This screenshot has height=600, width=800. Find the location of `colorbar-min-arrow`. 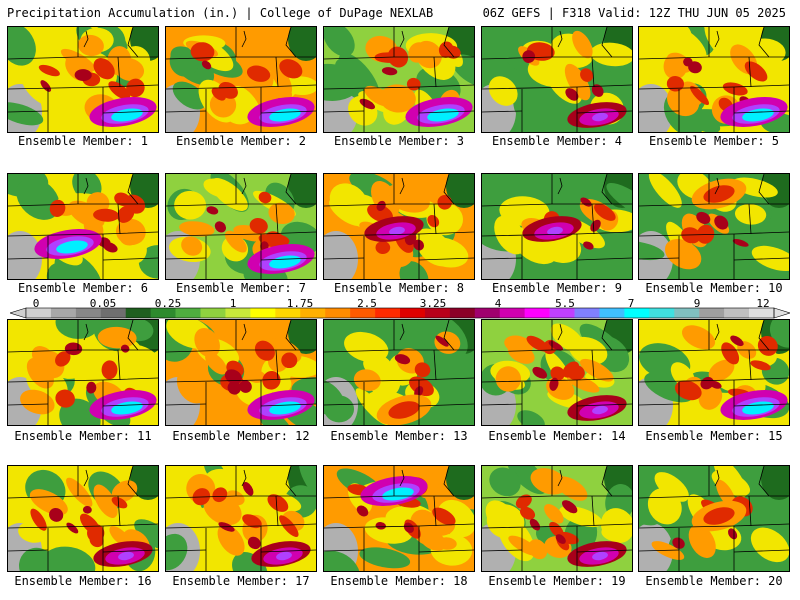

colorbar-min-arrow is located at coordinates (18, 313).